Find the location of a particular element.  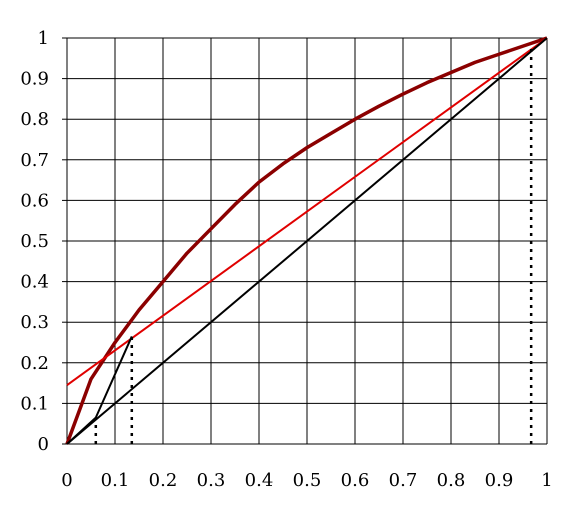

y-tick-label: 0.9 is located at coordinates (34, 79).